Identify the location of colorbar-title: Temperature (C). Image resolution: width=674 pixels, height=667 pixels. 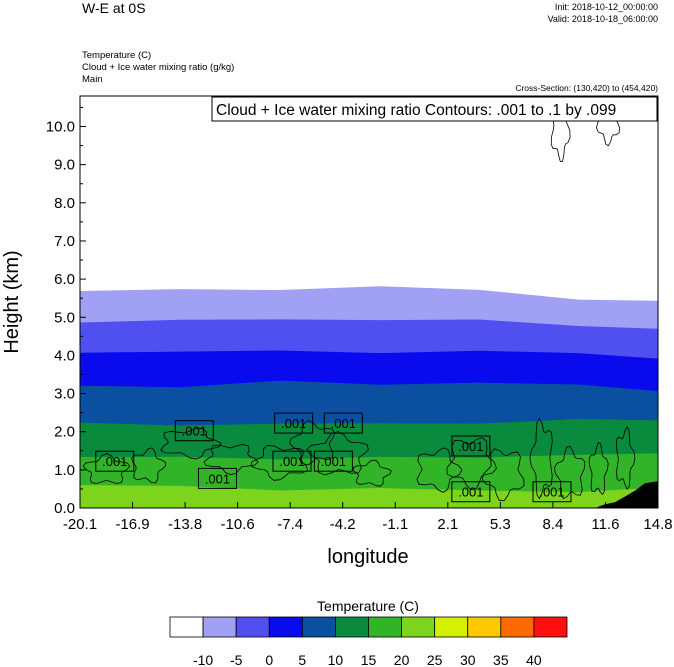
(368, 606).